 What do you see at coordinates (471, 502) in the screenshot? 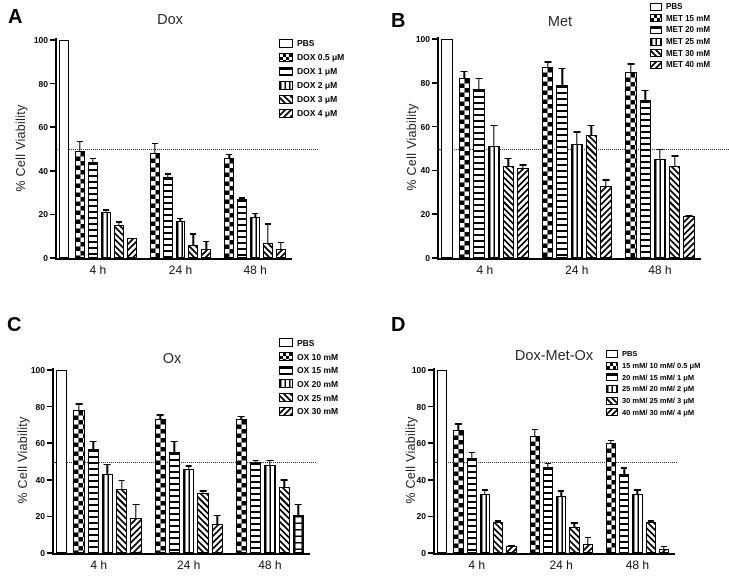
I see `bar-20-mm-15-mm-1-m` at bounding box center [471, 502].